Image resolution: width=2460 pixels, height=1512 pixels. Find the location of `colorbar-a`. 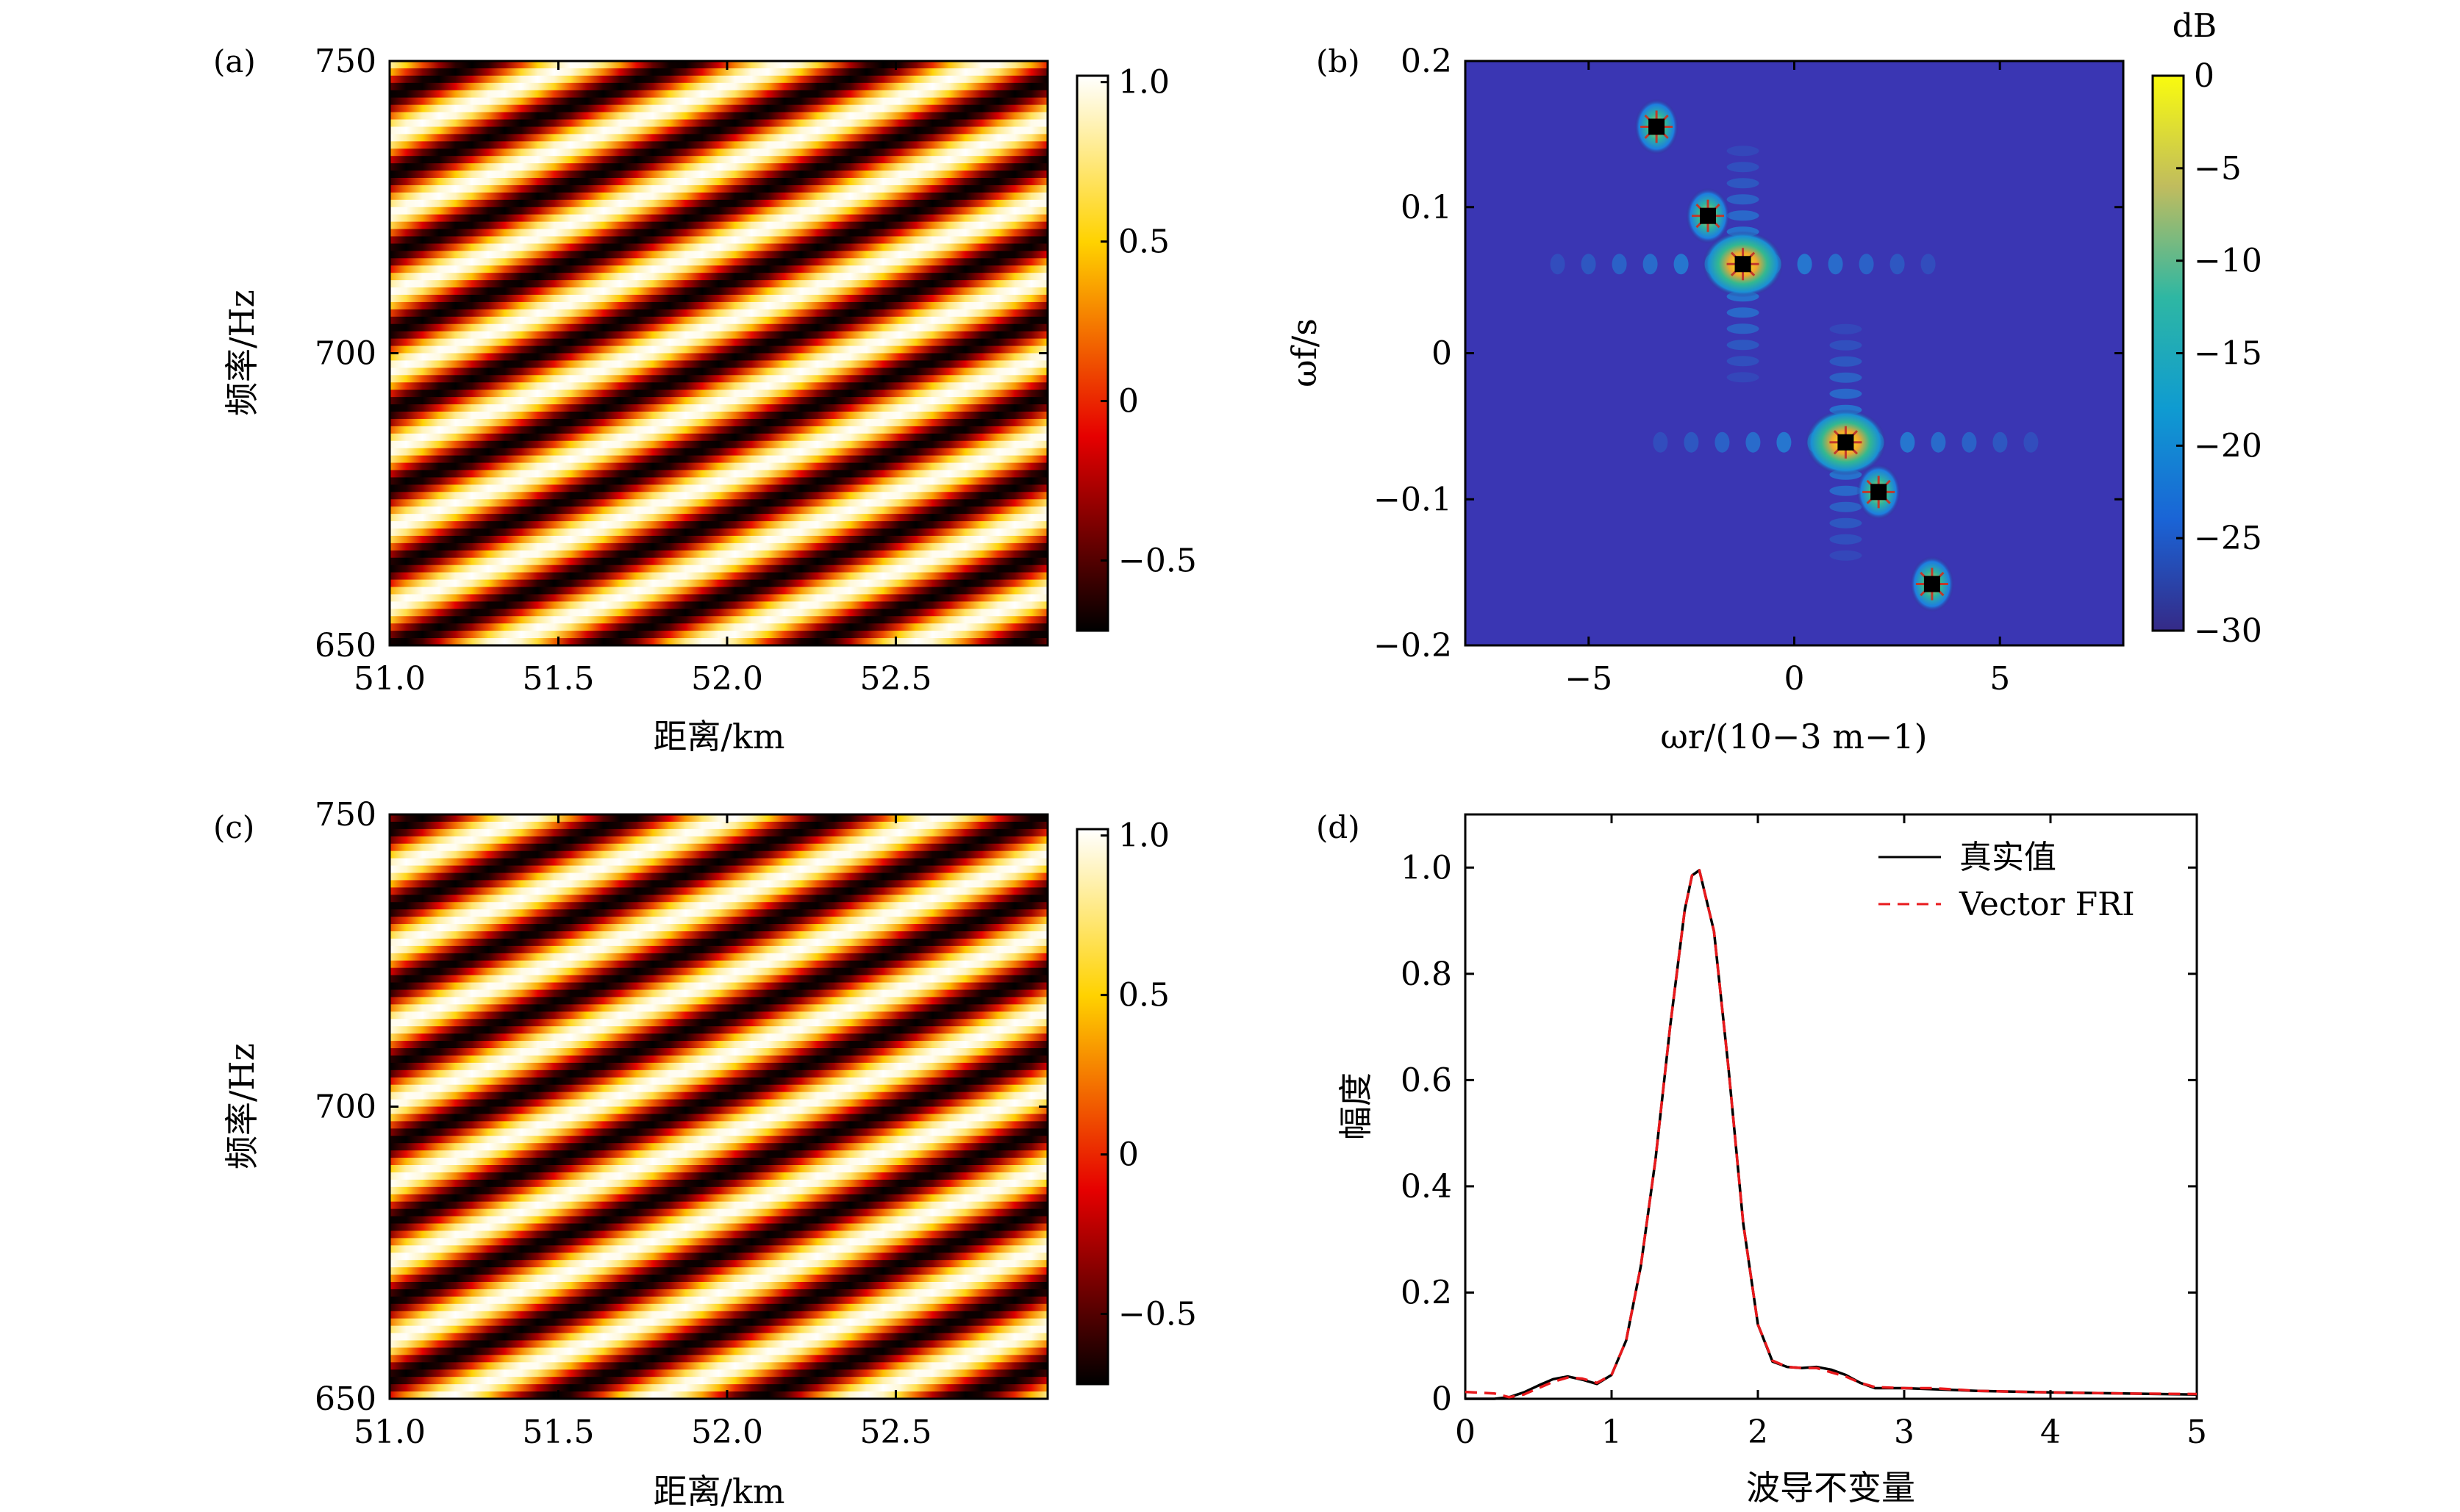

colorbar-a is located at coordinates (1092, 353).